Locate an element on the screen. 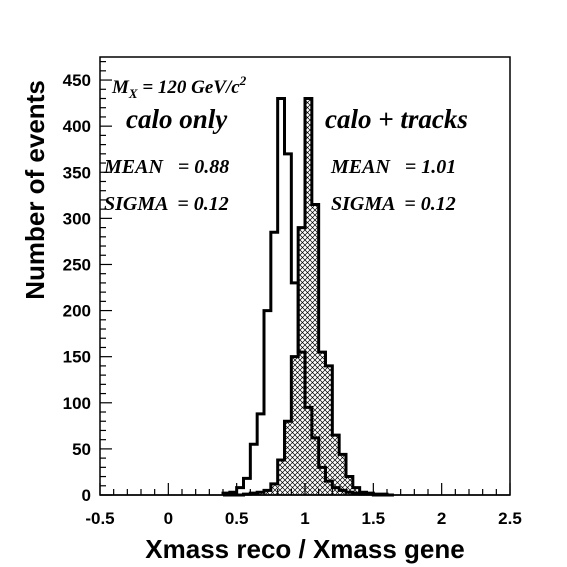 Image resolution: width=567 pixels, height=567 pixels. y-tick-label: 150 is located at coordinates (77, 357).